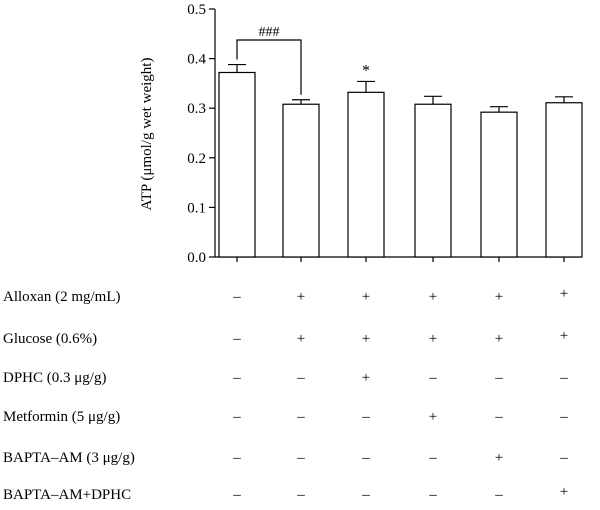 The width and height of the screenshot is (600, 510). Describe the element at coordinates (147, 134) in the screenshot. I see `y-axis-label: ATP (μmol/g wet weight)` at that location.